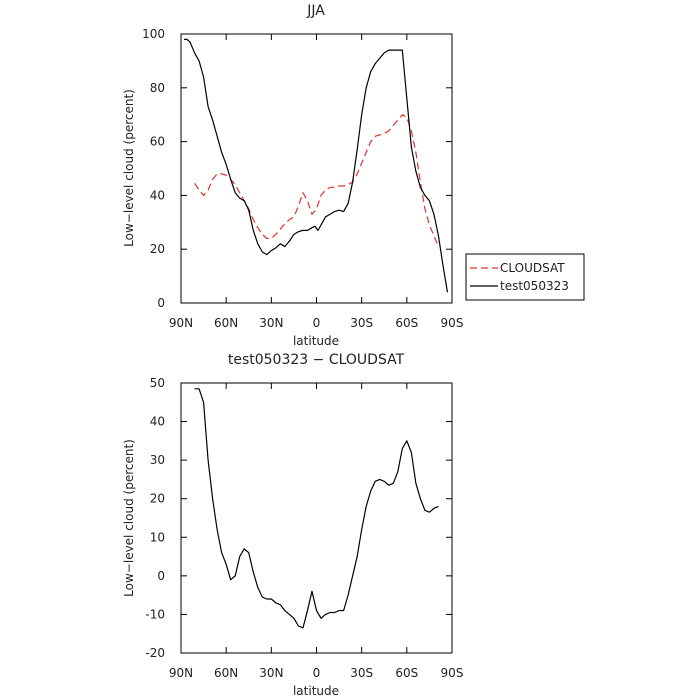 This screenshot has height=700, width=700. What do you see at coordinates (226, 673) in the screenshot?
I see `bottom-x-tick-label: 60N` at bounding box center [226, 673].